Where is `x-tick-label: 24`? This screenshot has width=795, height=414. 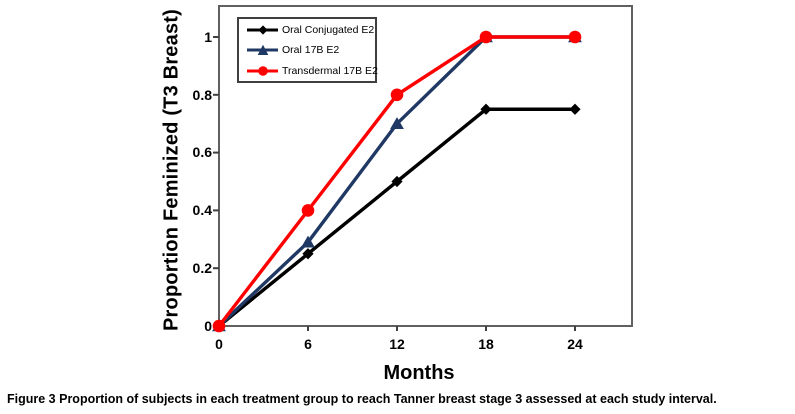
x-tick-label: 24 is located at coordinates (575, 344).